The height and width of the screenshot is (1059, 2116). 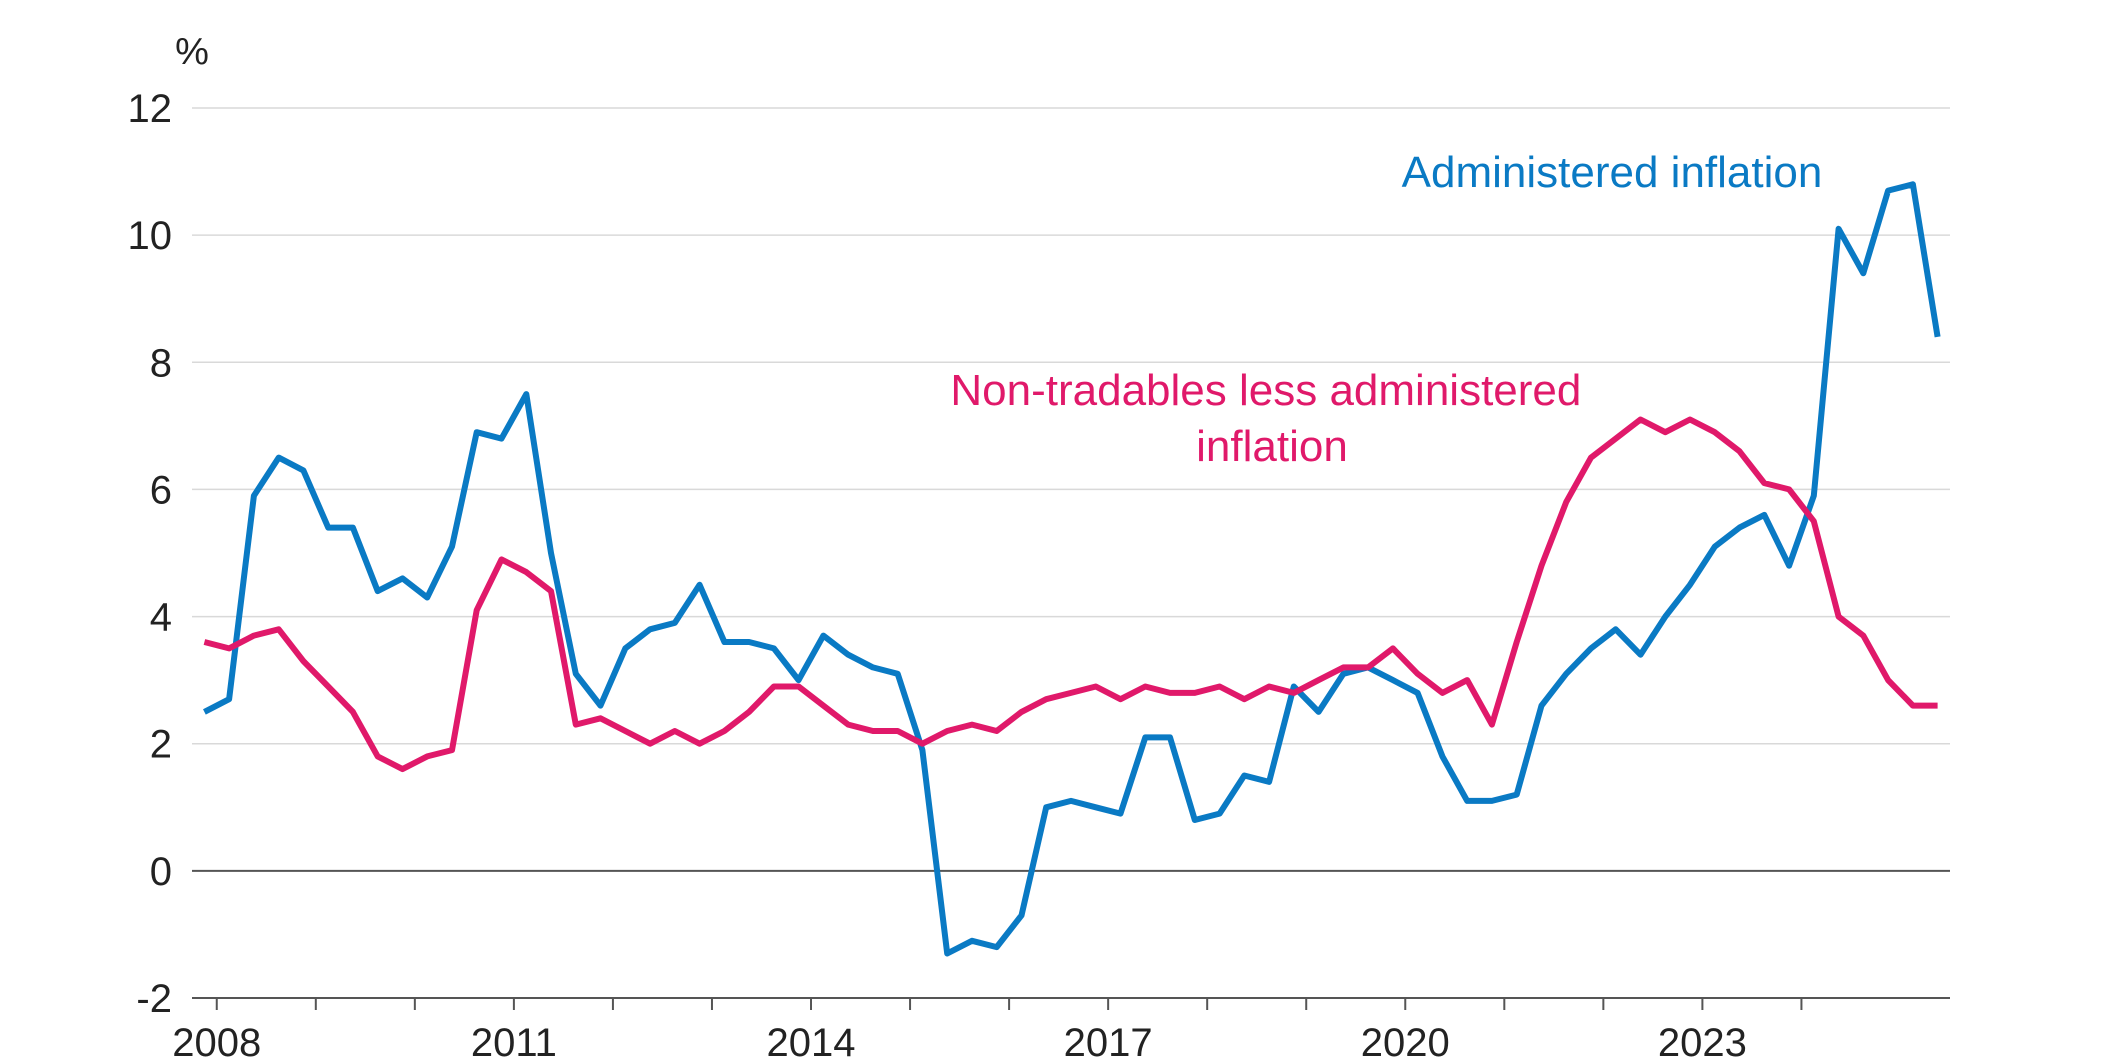 What do you see at coordinates (1272, 446) in the screenshot?
I see `series-label-non-tradables-line-2: inflation` at bounding box center [1272, 446].